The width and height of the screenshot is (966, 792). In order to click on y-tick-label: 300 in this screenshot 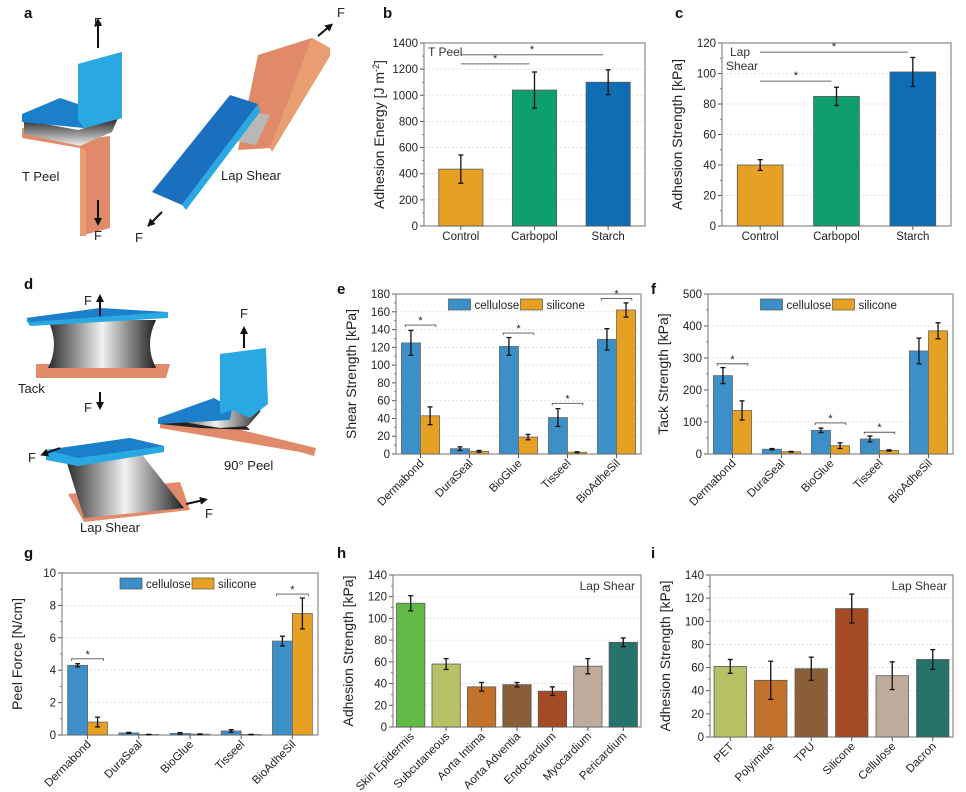, I will do `click(692, 359)`.